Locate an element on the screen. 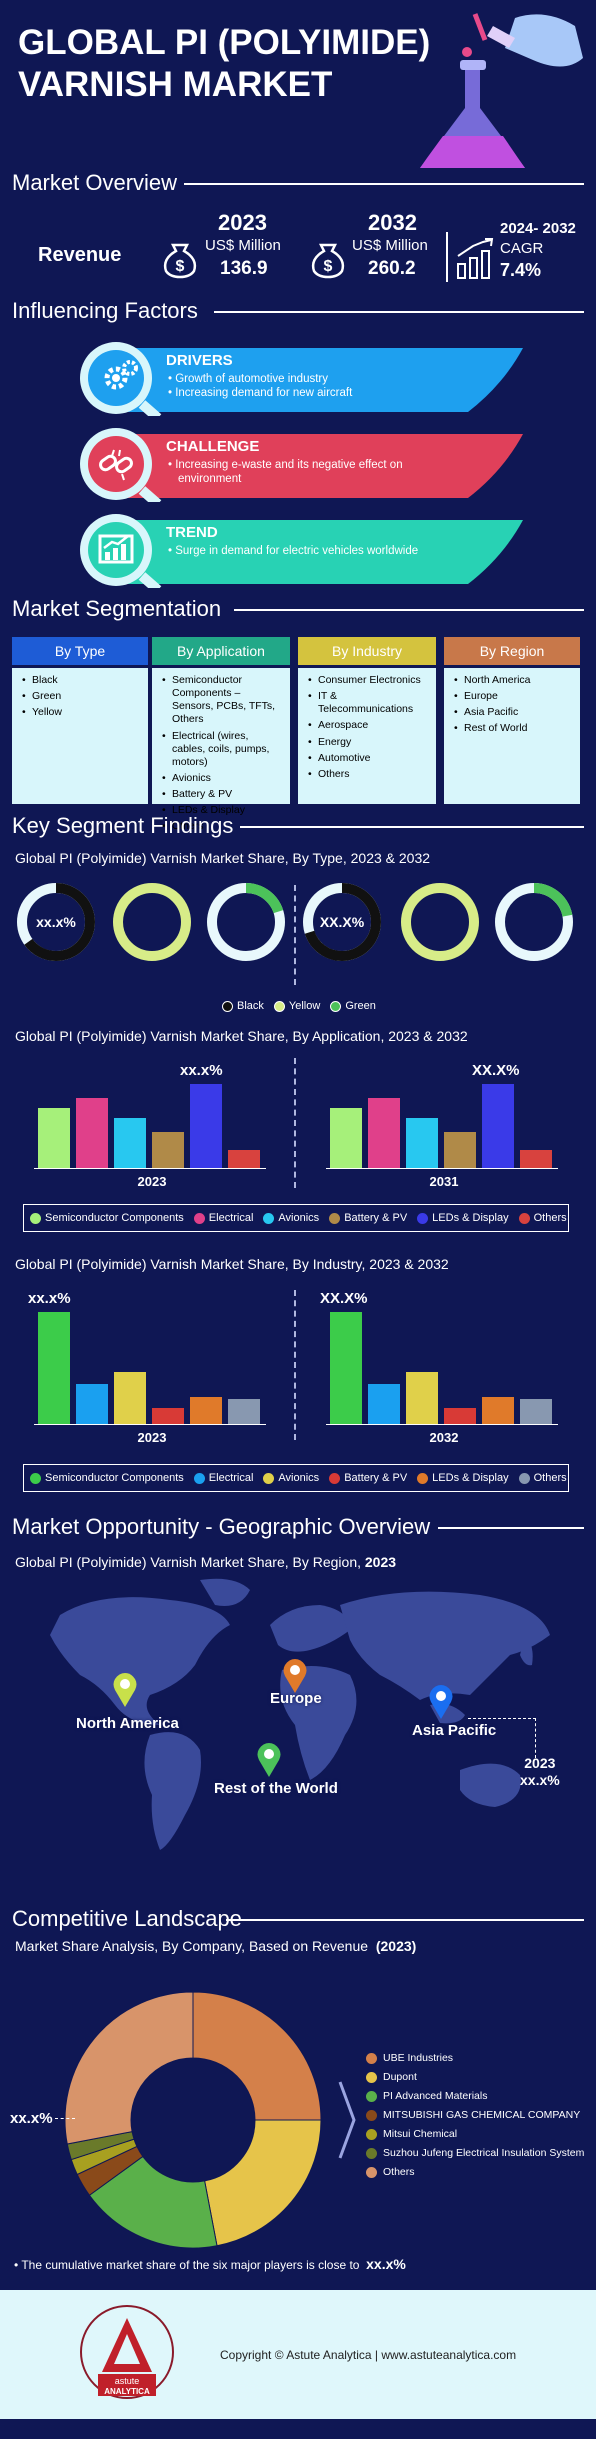  legend-label: LEDs & Display is located at coordinates (470, 1478).